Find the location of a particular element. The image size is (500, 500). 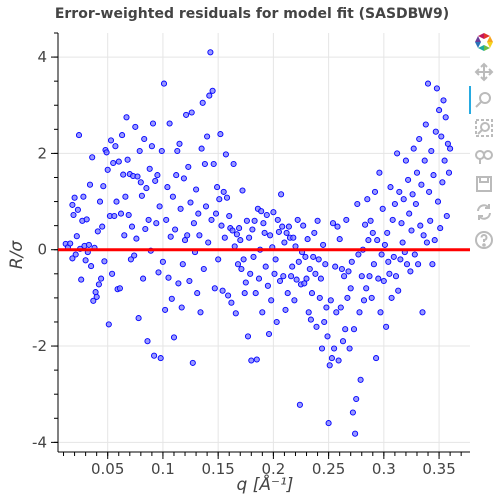

y-tick-label: 0 is located at coordinates (42, 250).